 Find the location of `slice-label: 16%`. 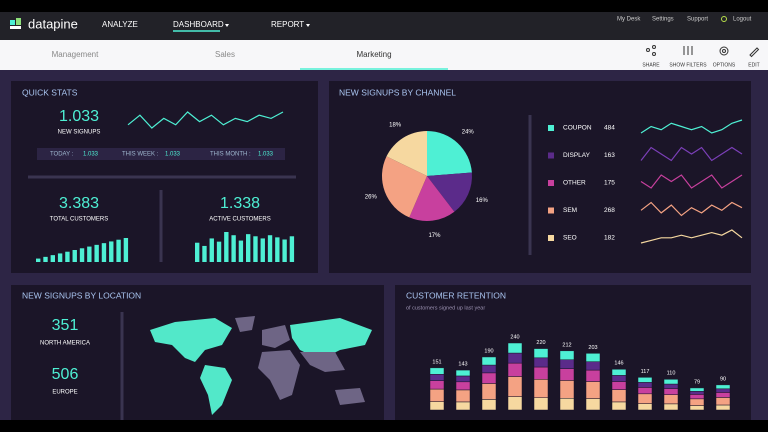

slice-label: 16% is located at coordinates (482, 201).